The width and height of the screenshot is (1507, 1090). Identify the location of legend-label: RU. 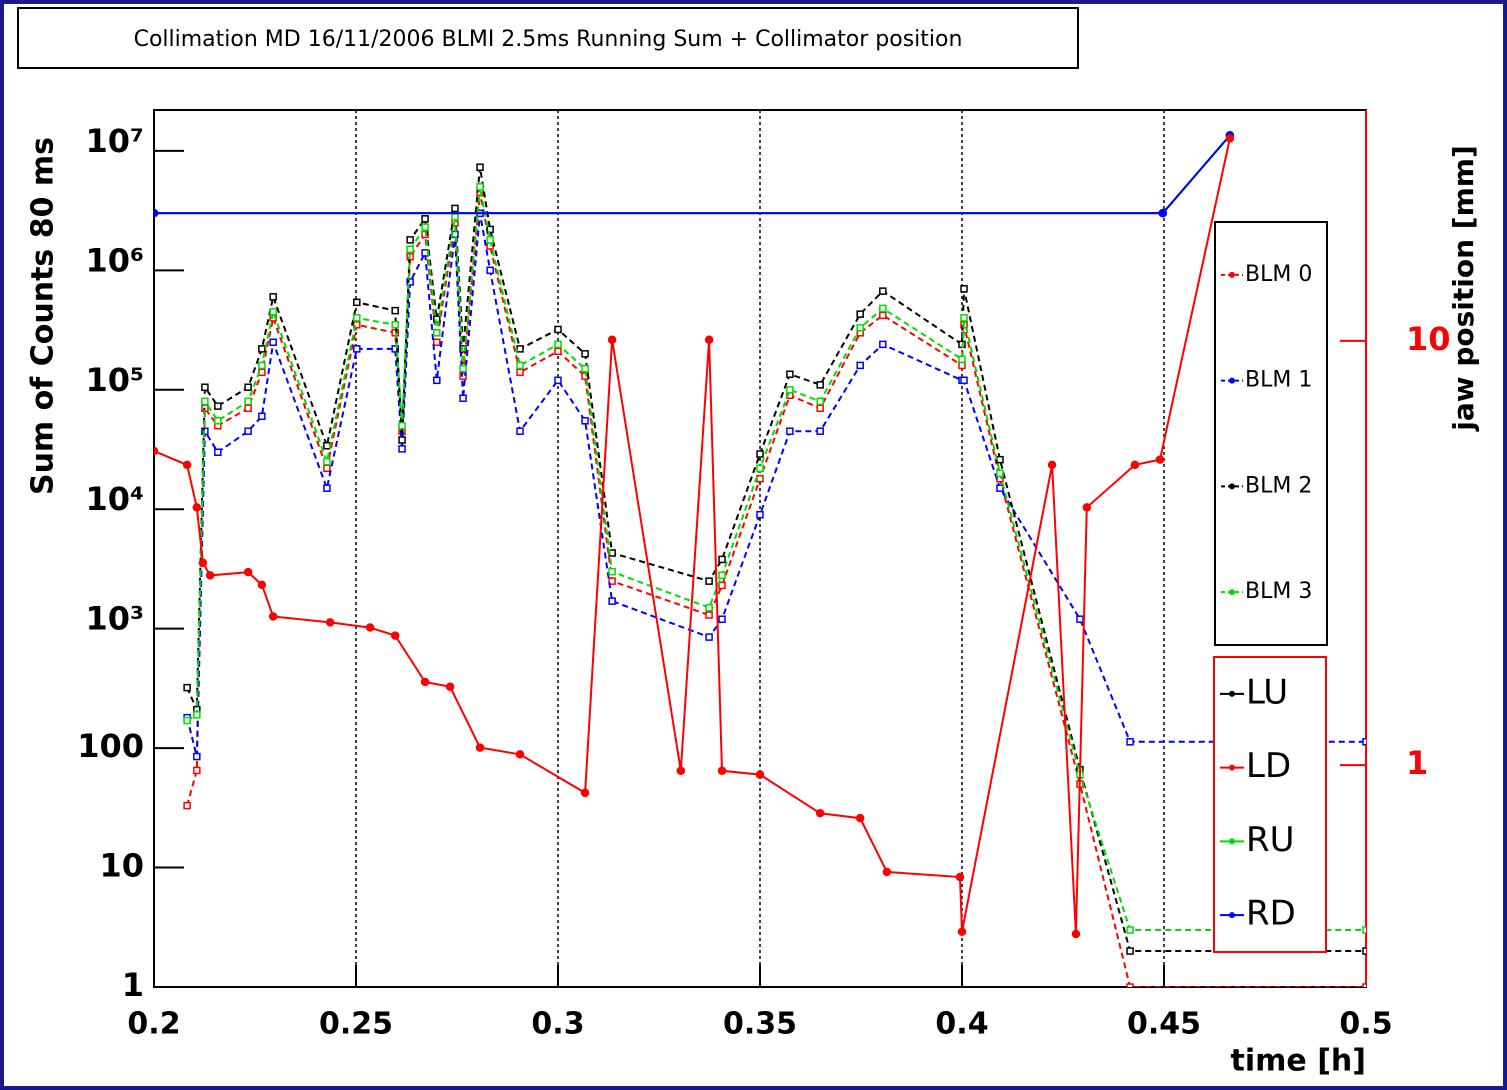
(1270, 840).